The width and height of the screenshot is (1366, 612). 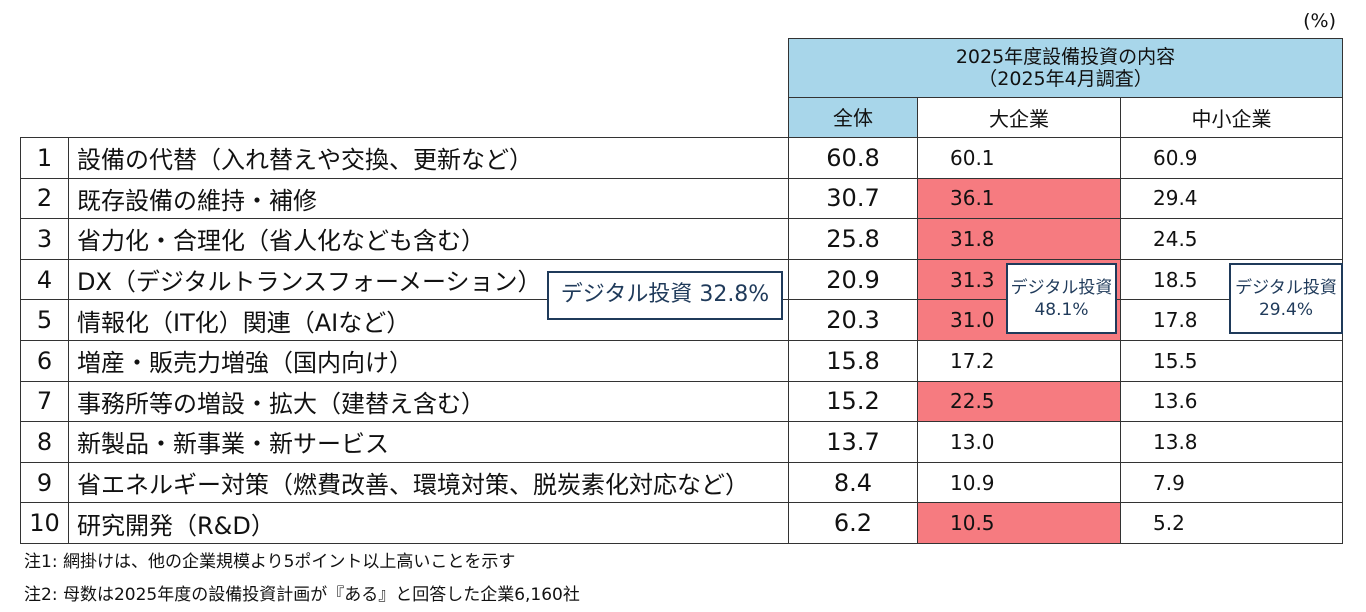 What do you see at coordinates (1019, 401) in the screenshot?
I see `row-value-large: 22.5` at bounding box center [1019, 401].